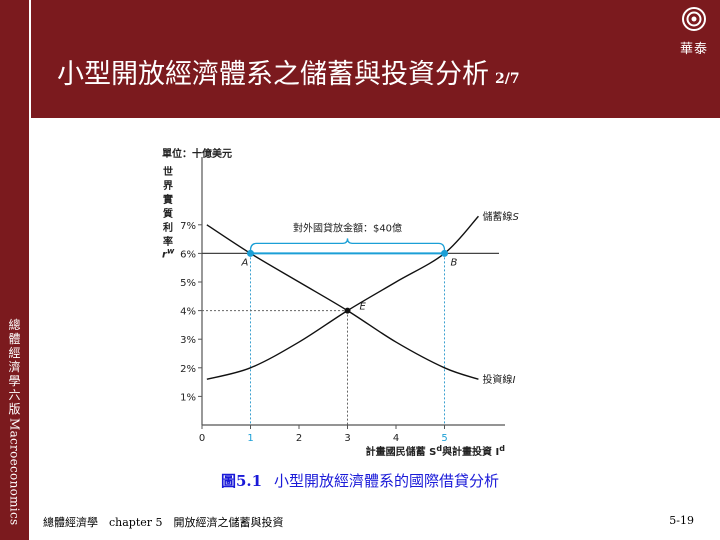  I want to click on y-tick-label: 3%, so click(188, 340).